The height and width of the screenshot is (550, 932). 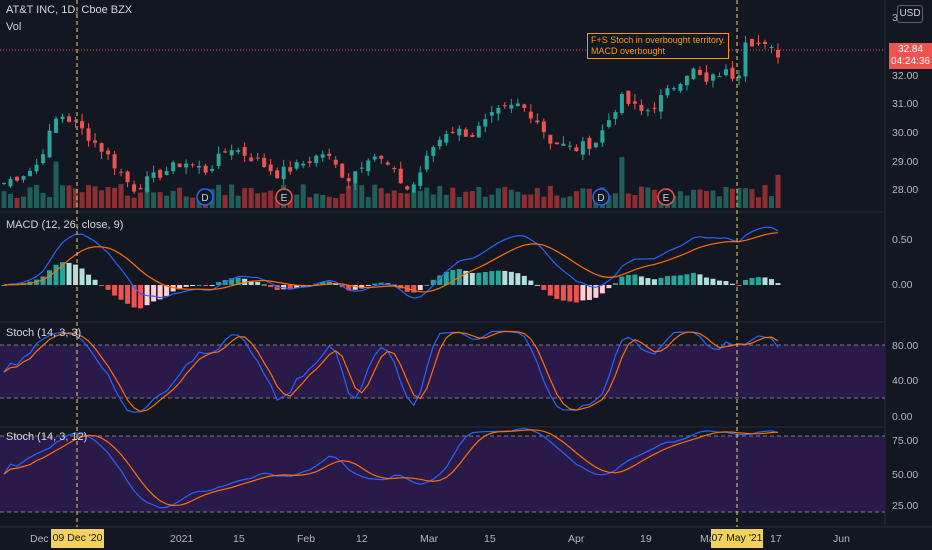 What do you see at coordinates (841, 539) in the screenshot?
I see `time-tick: Jun` at bounding box center [841, 539].